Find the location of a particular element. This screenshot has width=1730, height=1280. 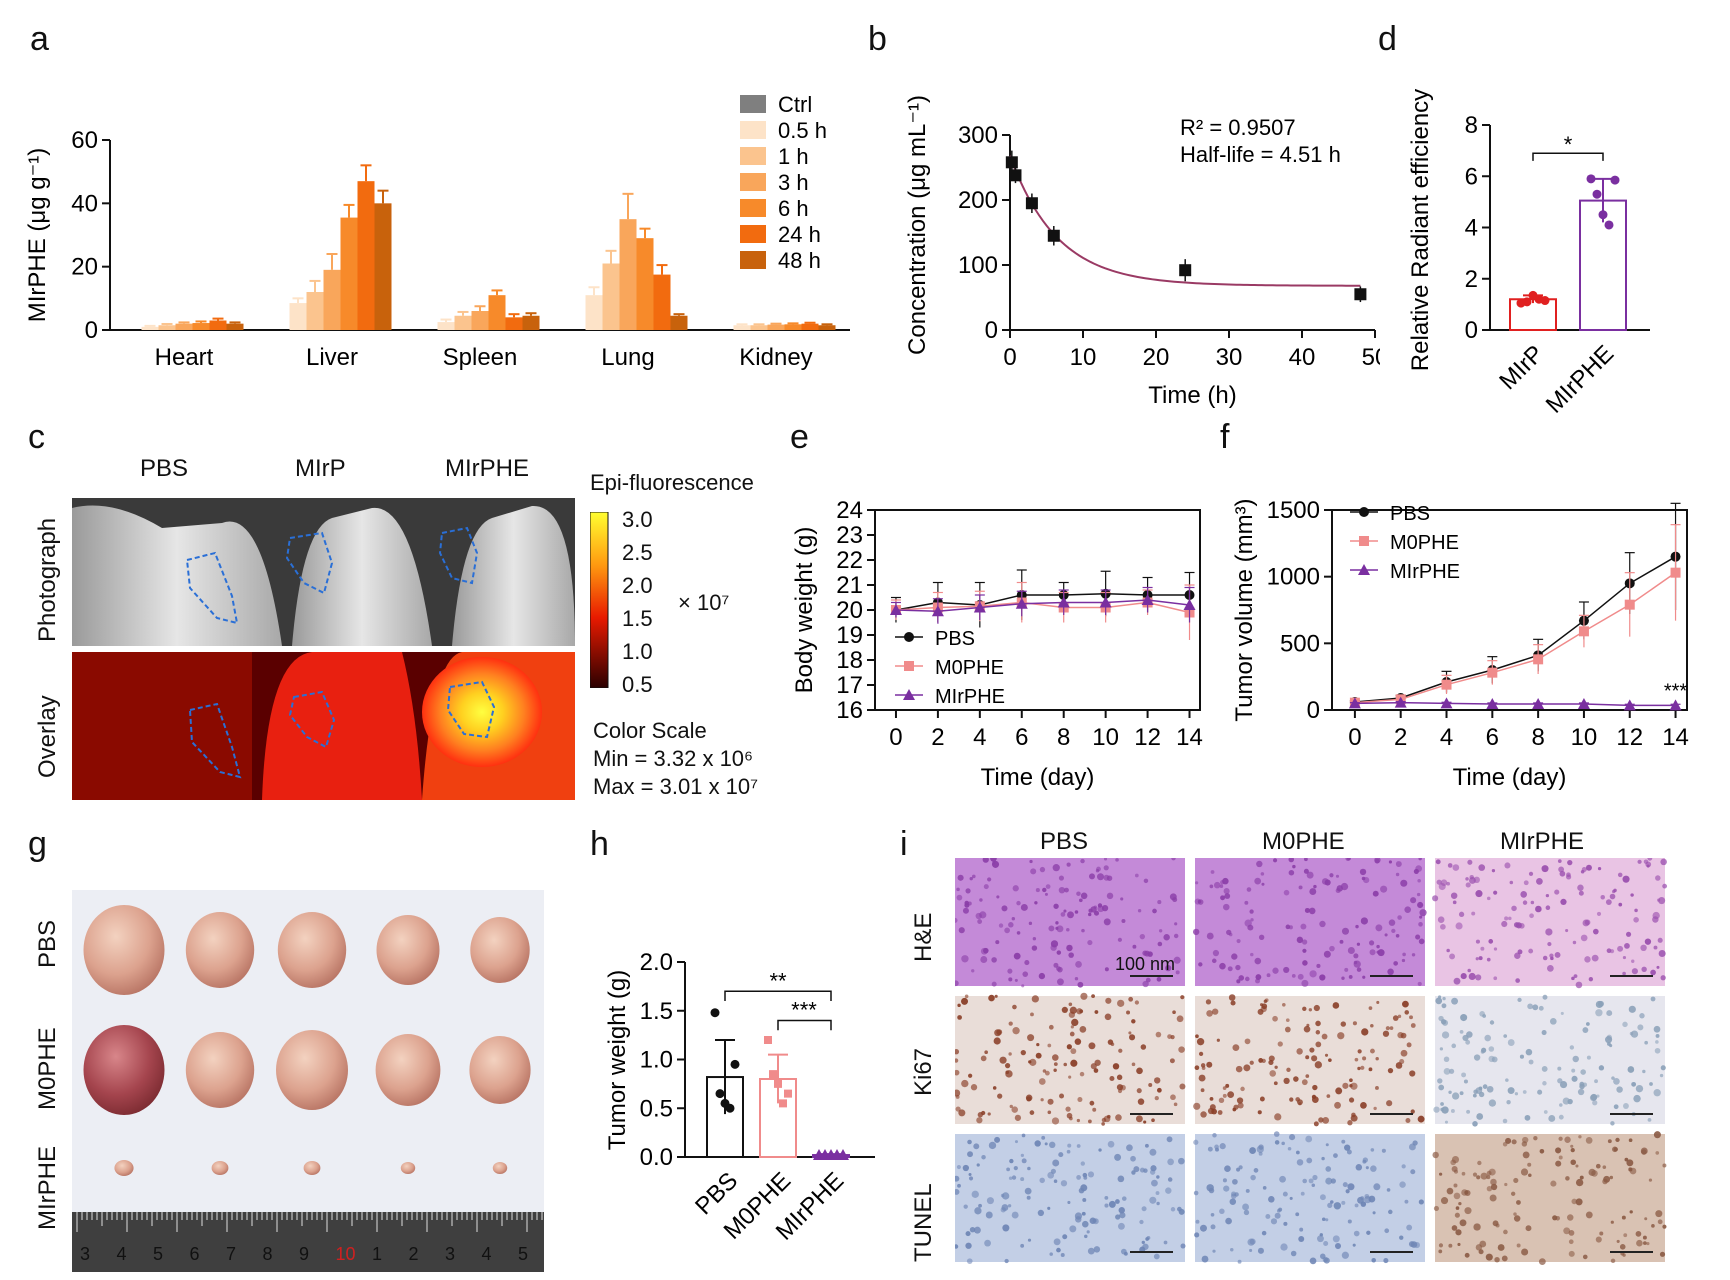

g-ruler-number: 6 is located at coordinates (195, 1254).